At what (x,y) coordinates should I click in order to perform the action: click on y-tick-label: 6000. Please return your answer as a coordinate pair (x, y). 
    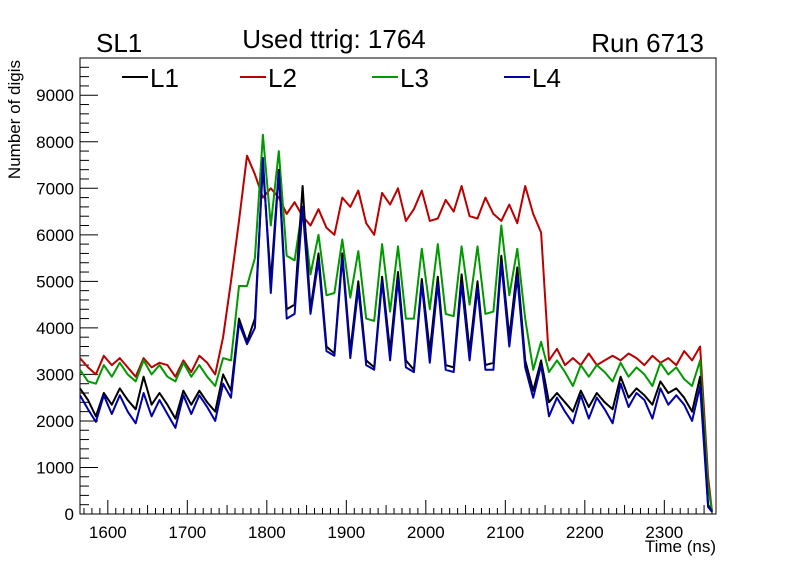
    Looking at the image, I should click on (55, 235).